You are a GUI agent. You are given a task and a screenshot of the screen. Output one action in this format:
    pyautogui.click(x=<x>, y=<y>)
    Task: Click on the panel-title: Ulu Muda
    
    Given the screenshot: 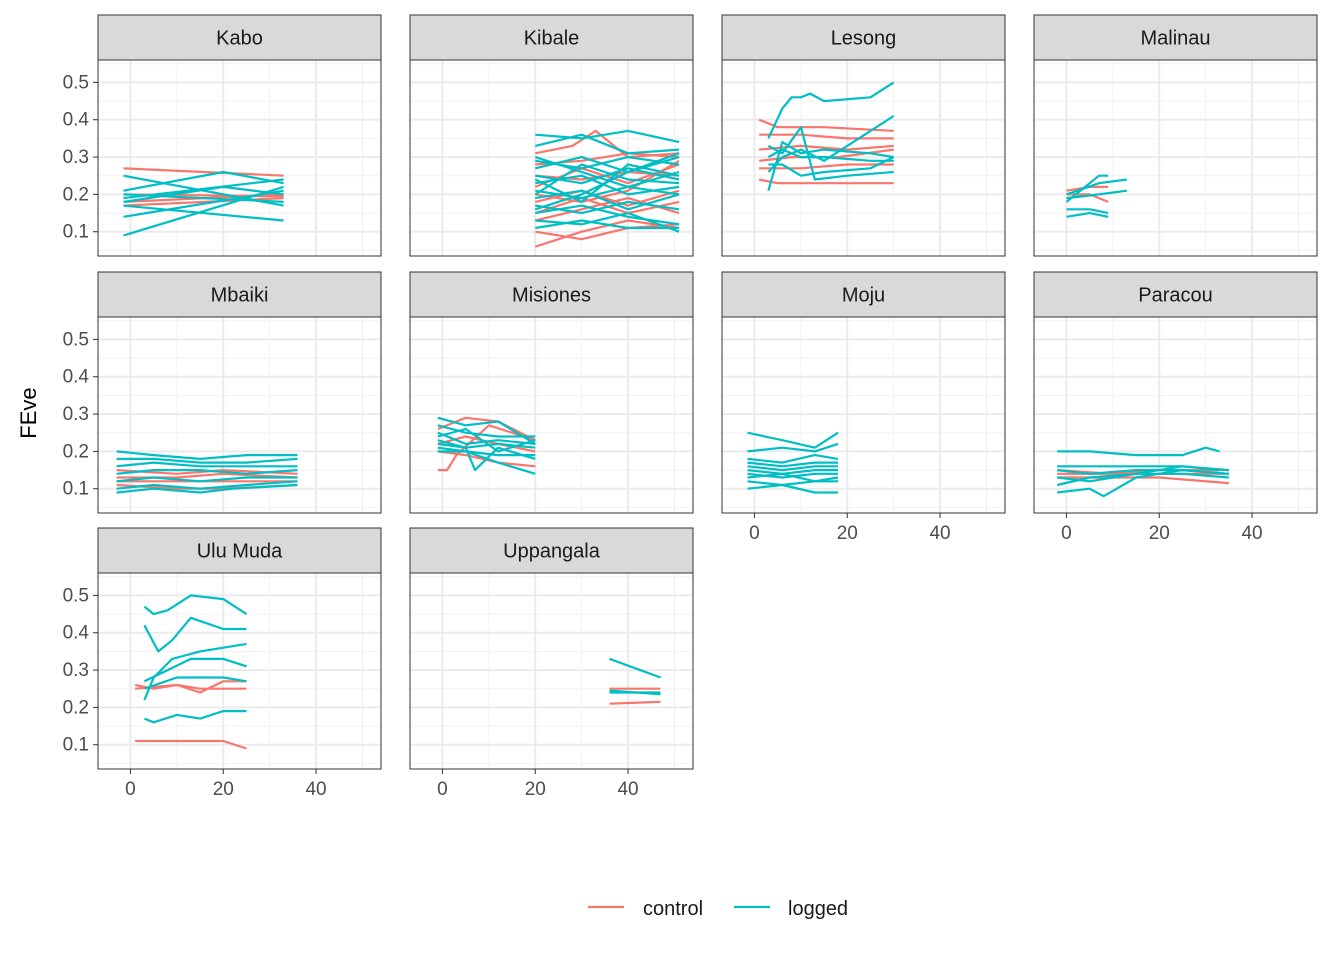 What is the action you would take?
    pyautogui.click(x=240, y=552)
    